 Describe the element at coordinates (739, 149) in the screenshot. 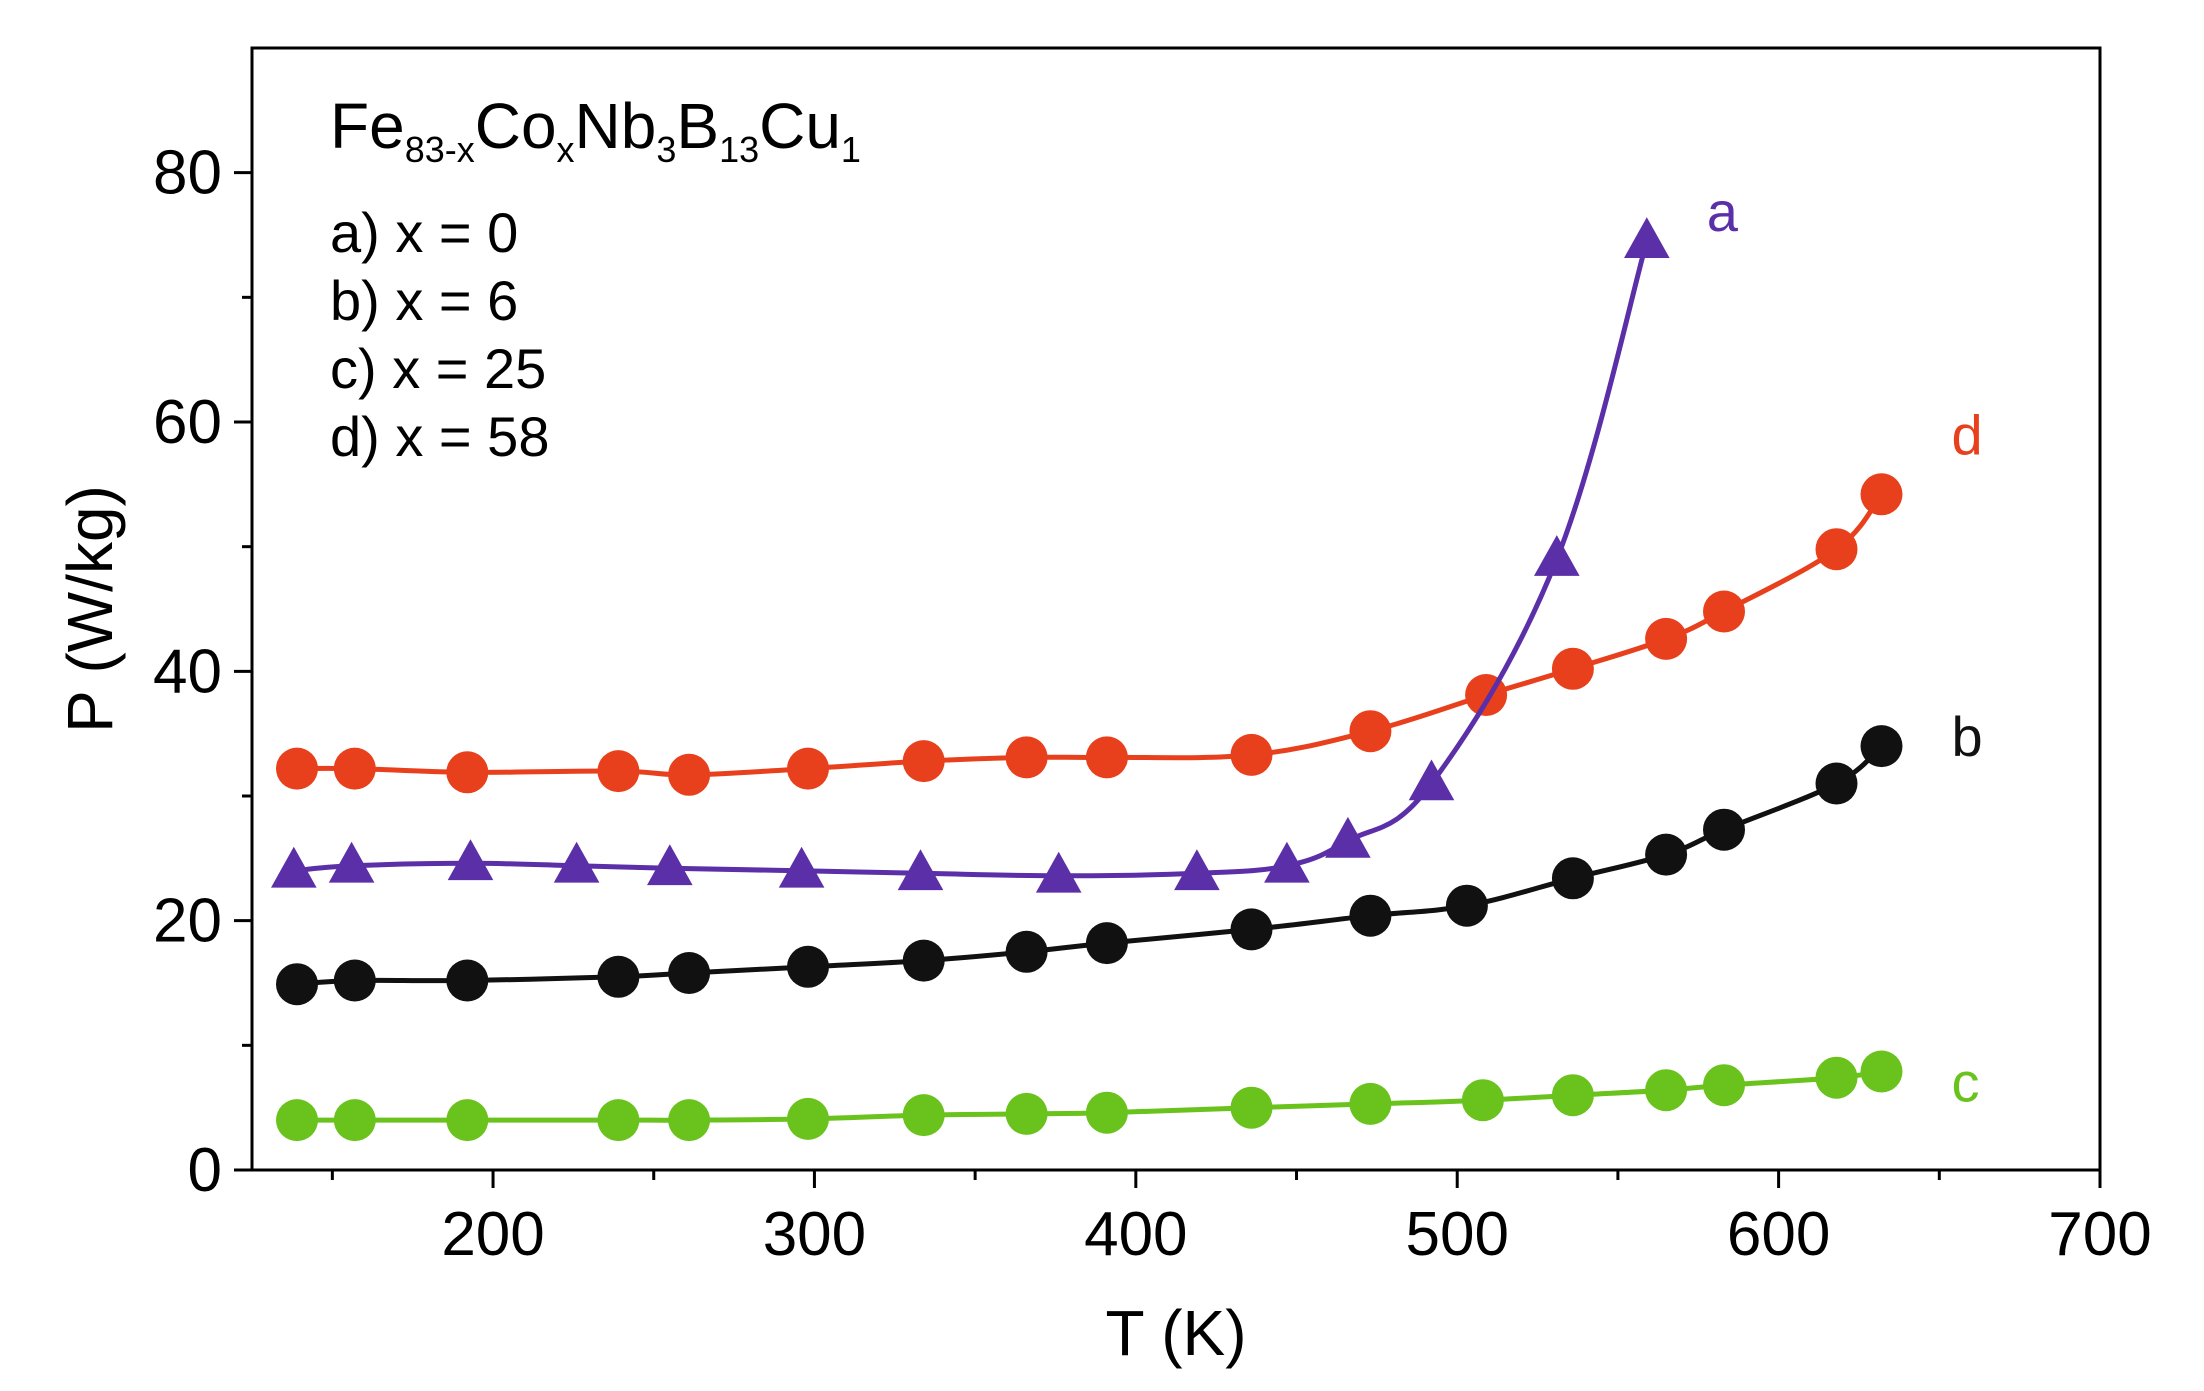

I see `formula-subscript: 13` at that location.